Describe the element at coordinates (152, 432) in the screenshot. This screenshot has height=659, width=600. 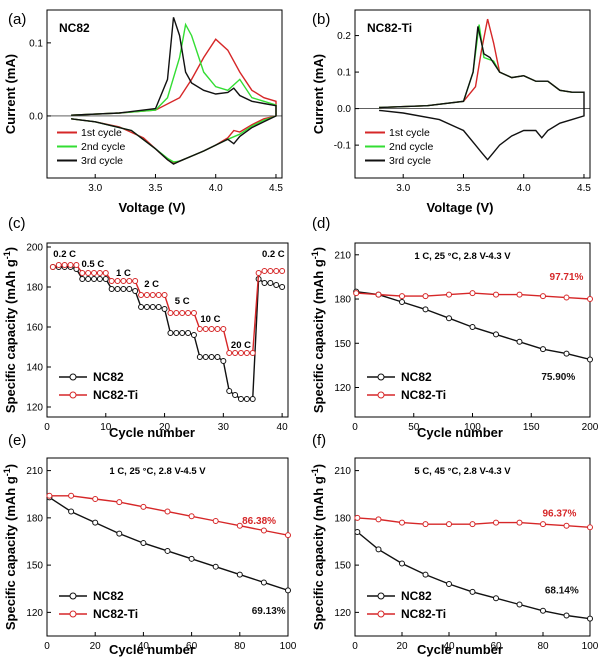
I see `x-axis-label: Cycle number` at that location.